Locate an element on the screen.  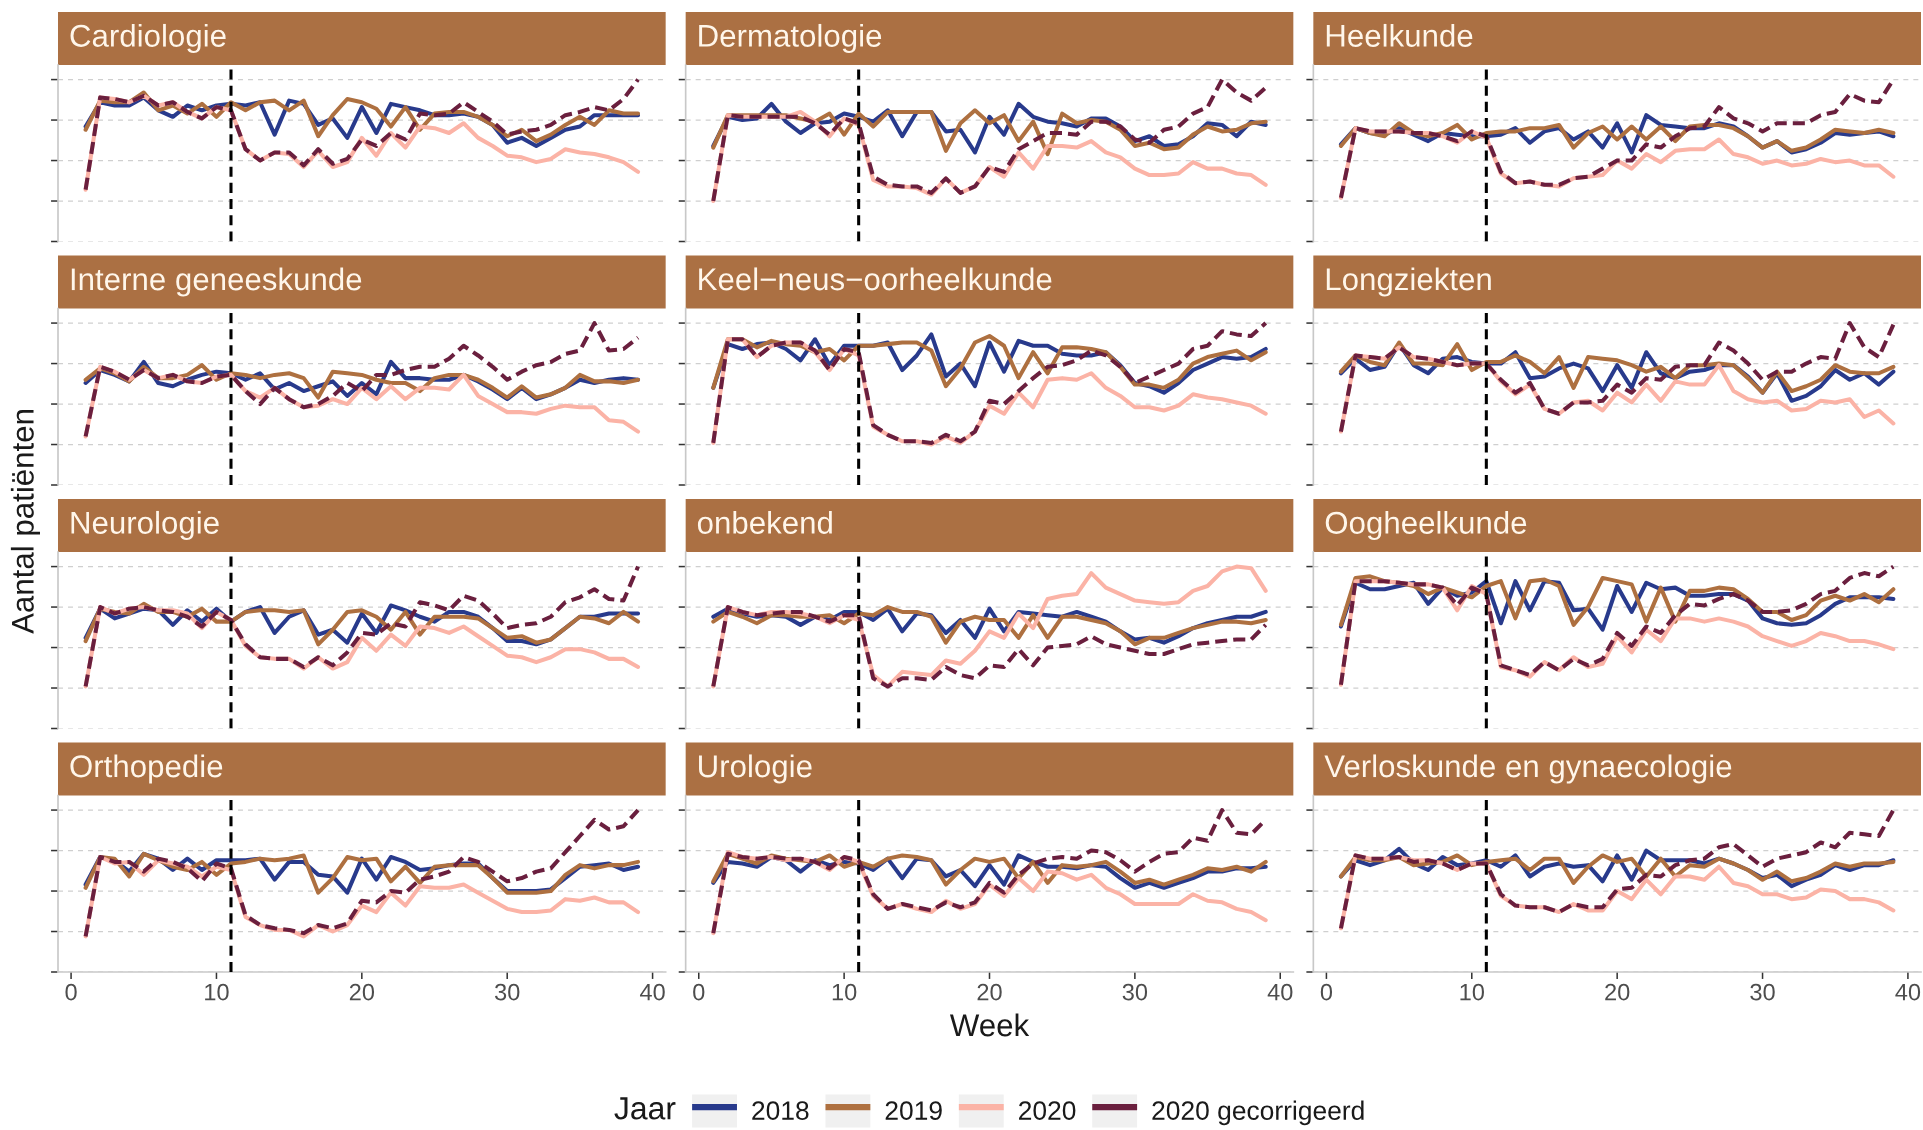
chart-title: Heelkunde is located at coordinates (1399, 35).